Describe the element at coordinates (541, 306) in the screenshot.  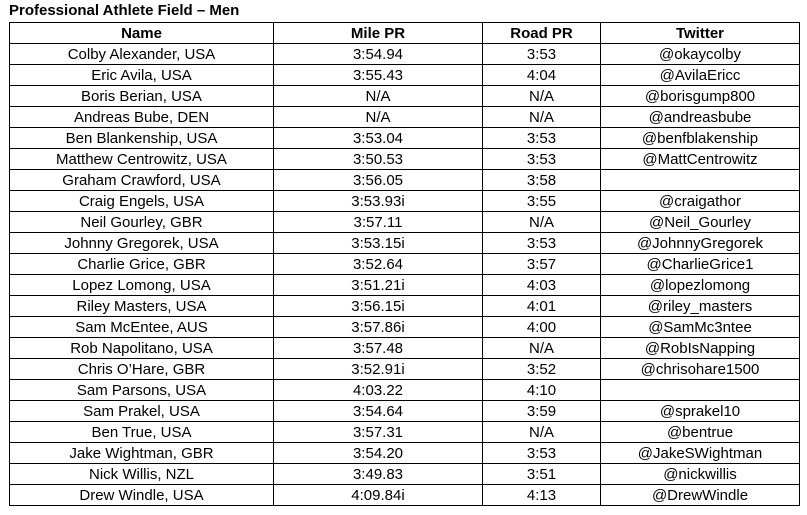
I see `road-pr-cell: 4:01` at that location.